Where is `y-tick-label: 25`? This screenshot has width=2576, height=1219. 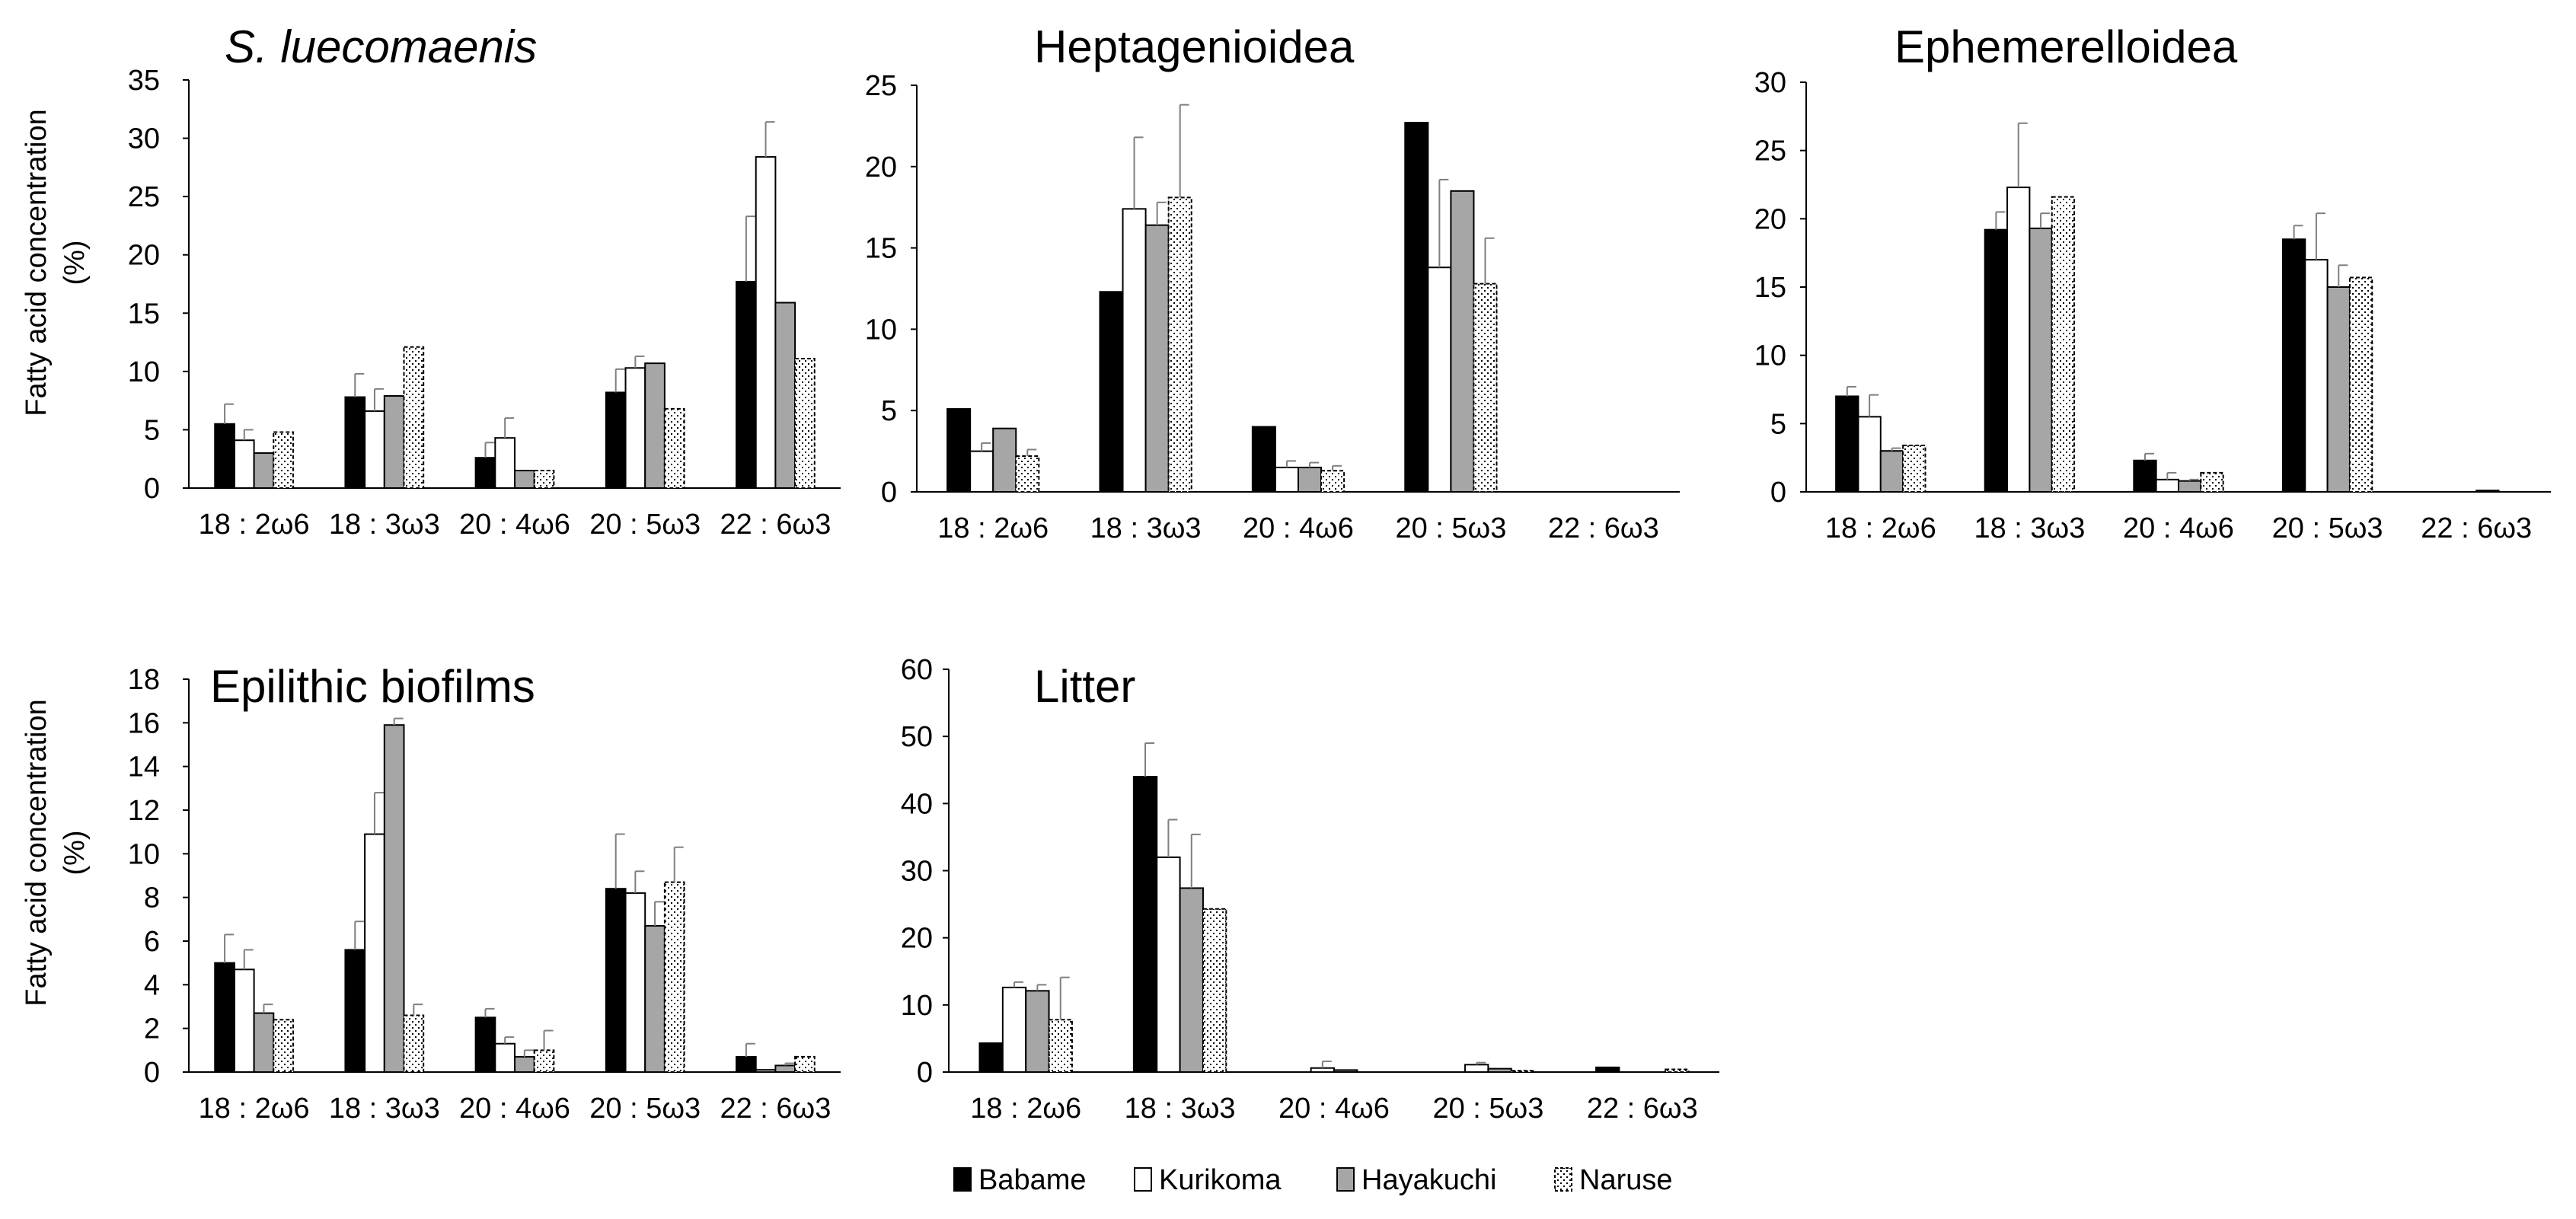
y-tick-label: 25 is located at coordinates (144, 197).